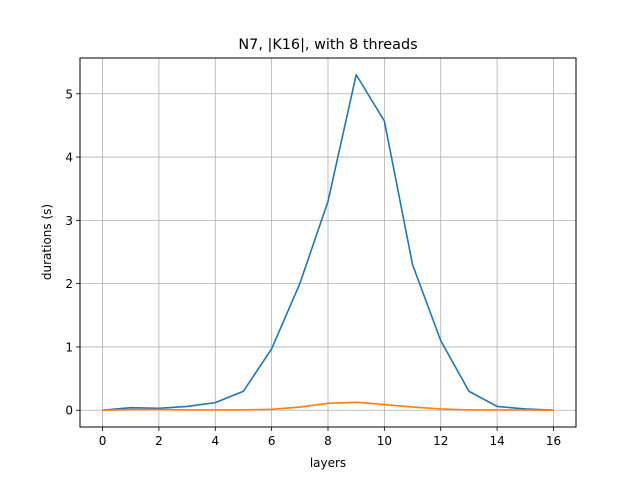 Image resolution: width=640 pixels, height=480 pixels. I want to click on x-axis-label: layers, so click(328, 463).